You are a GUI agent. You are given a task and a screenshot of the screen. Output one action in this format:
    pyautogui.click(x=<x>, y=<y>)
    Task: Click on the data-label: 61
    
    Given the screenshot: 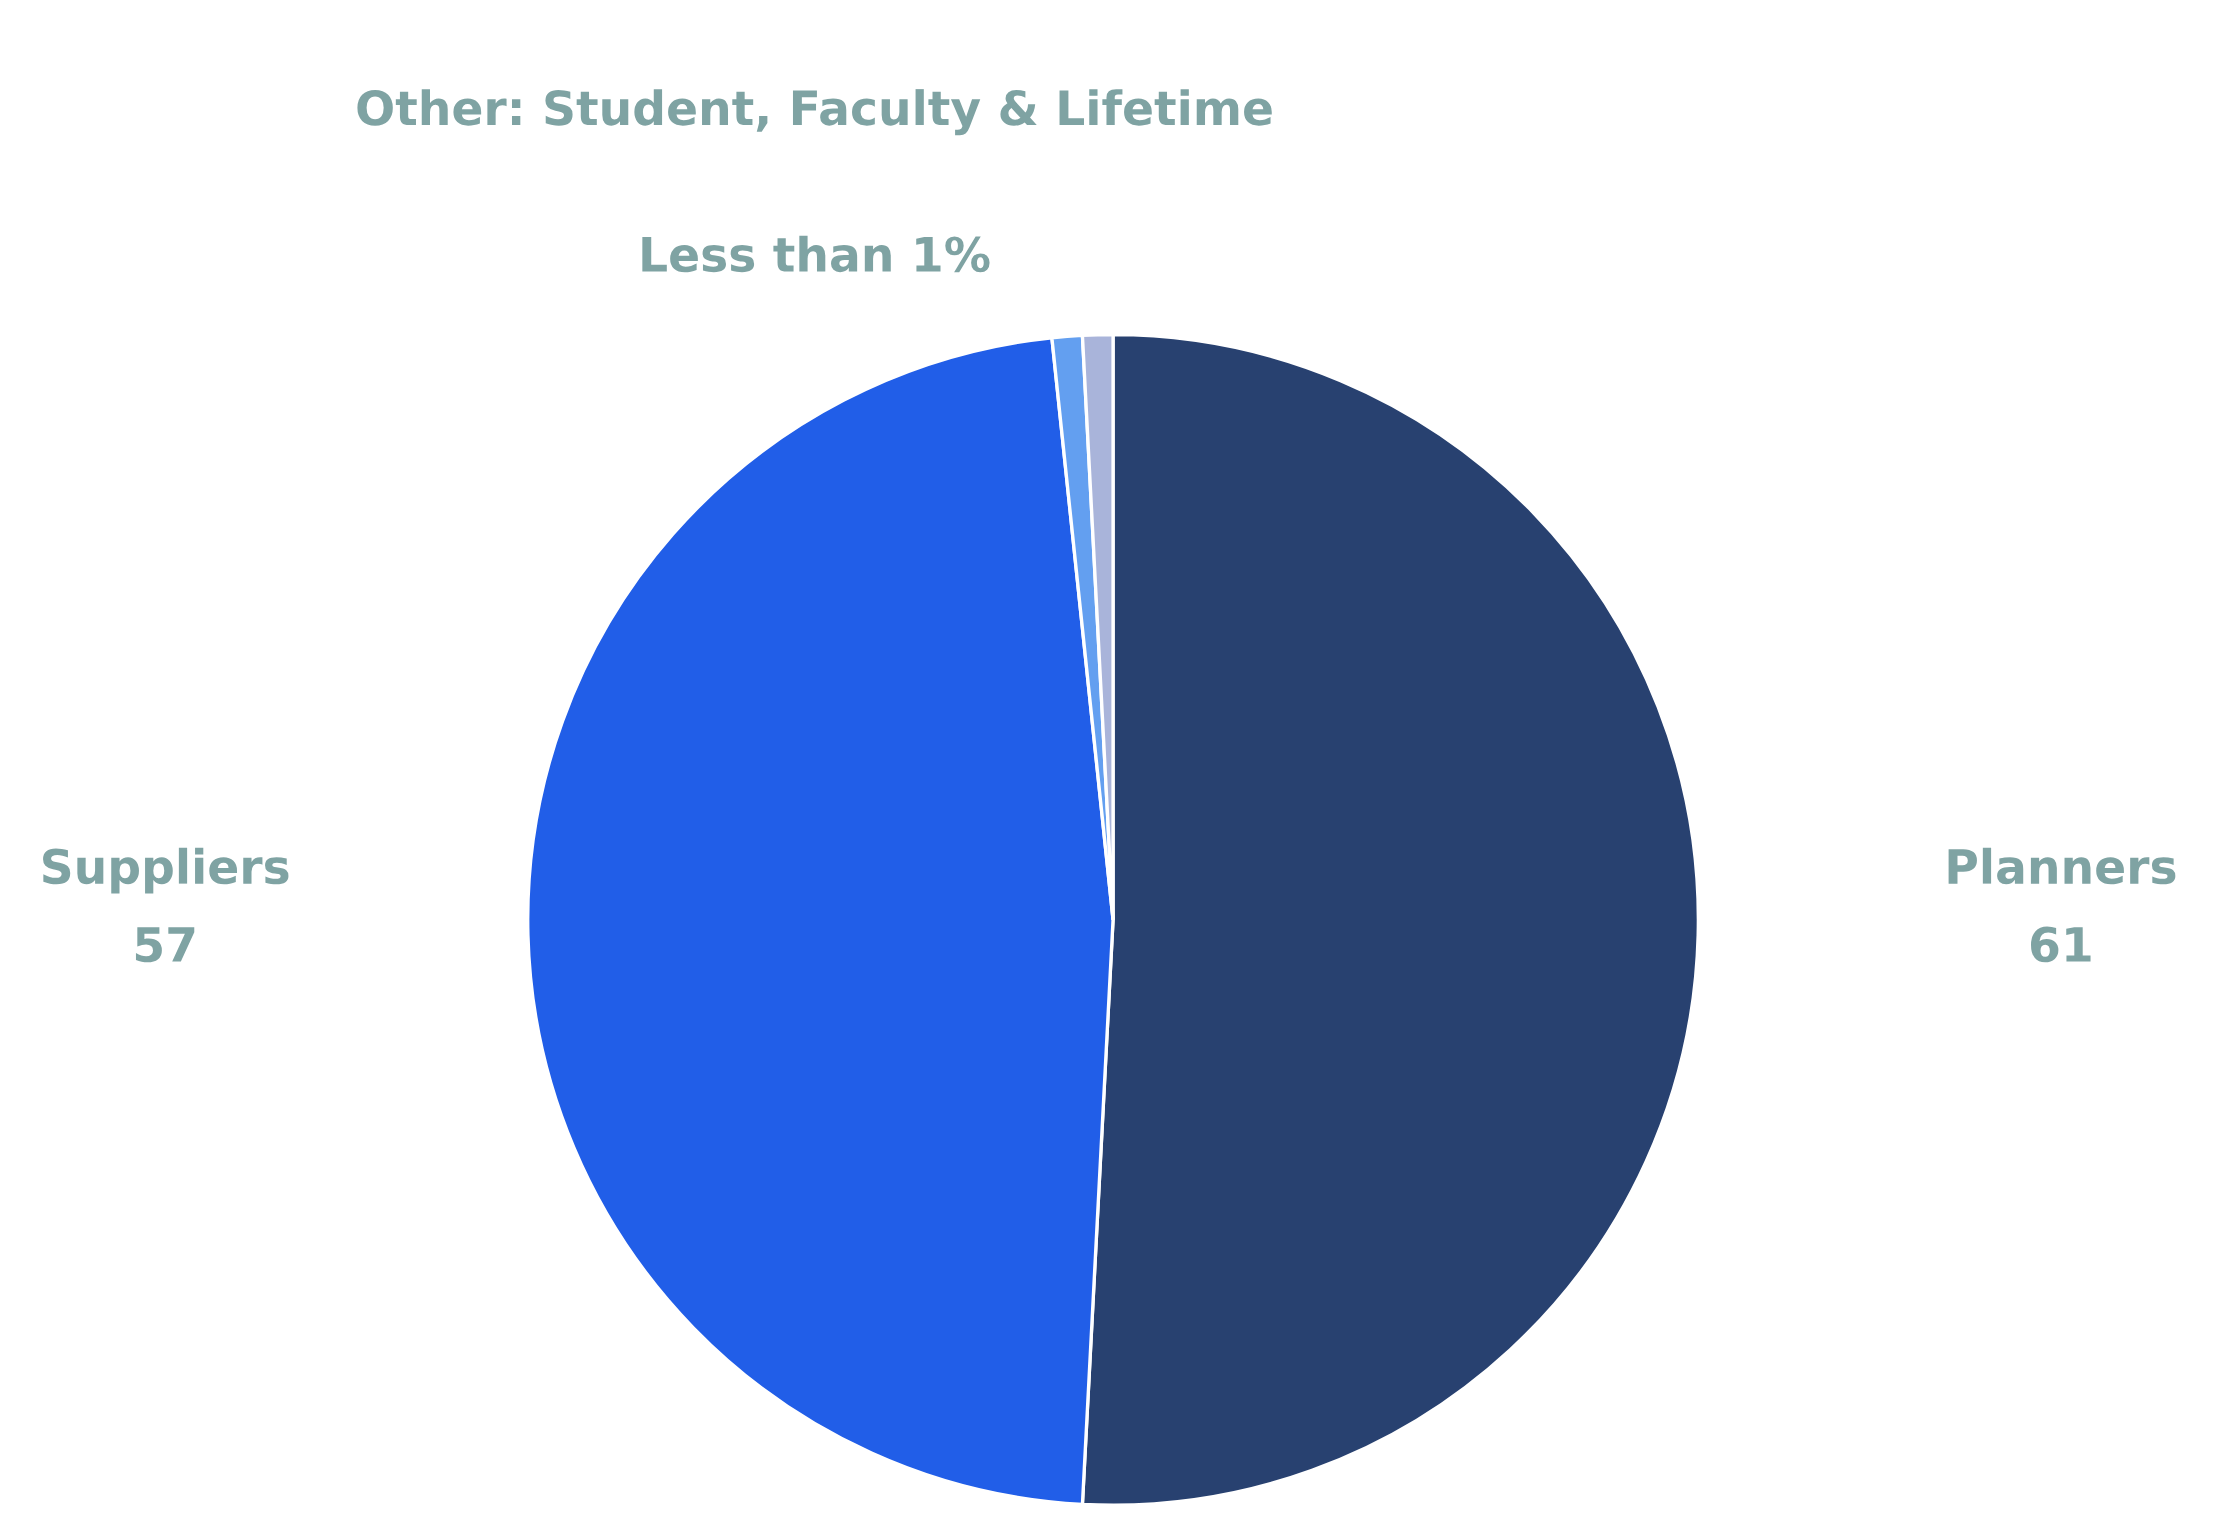 What is the action you would take?
    pyautogui.click(x=2061, y=944)
    